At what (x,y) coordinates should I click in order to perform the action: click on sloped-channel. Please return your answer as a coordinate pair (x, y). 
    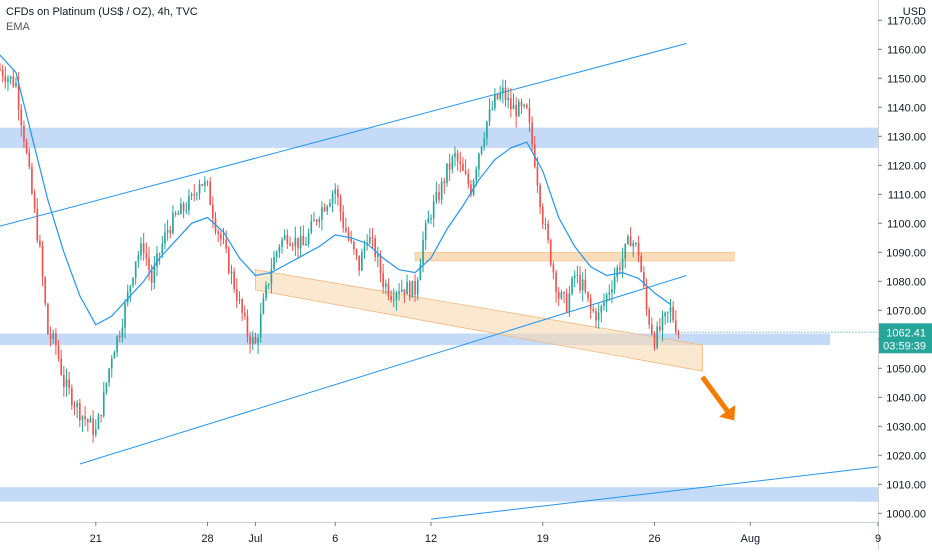
    Looking at the image, I should click on (479, 320).